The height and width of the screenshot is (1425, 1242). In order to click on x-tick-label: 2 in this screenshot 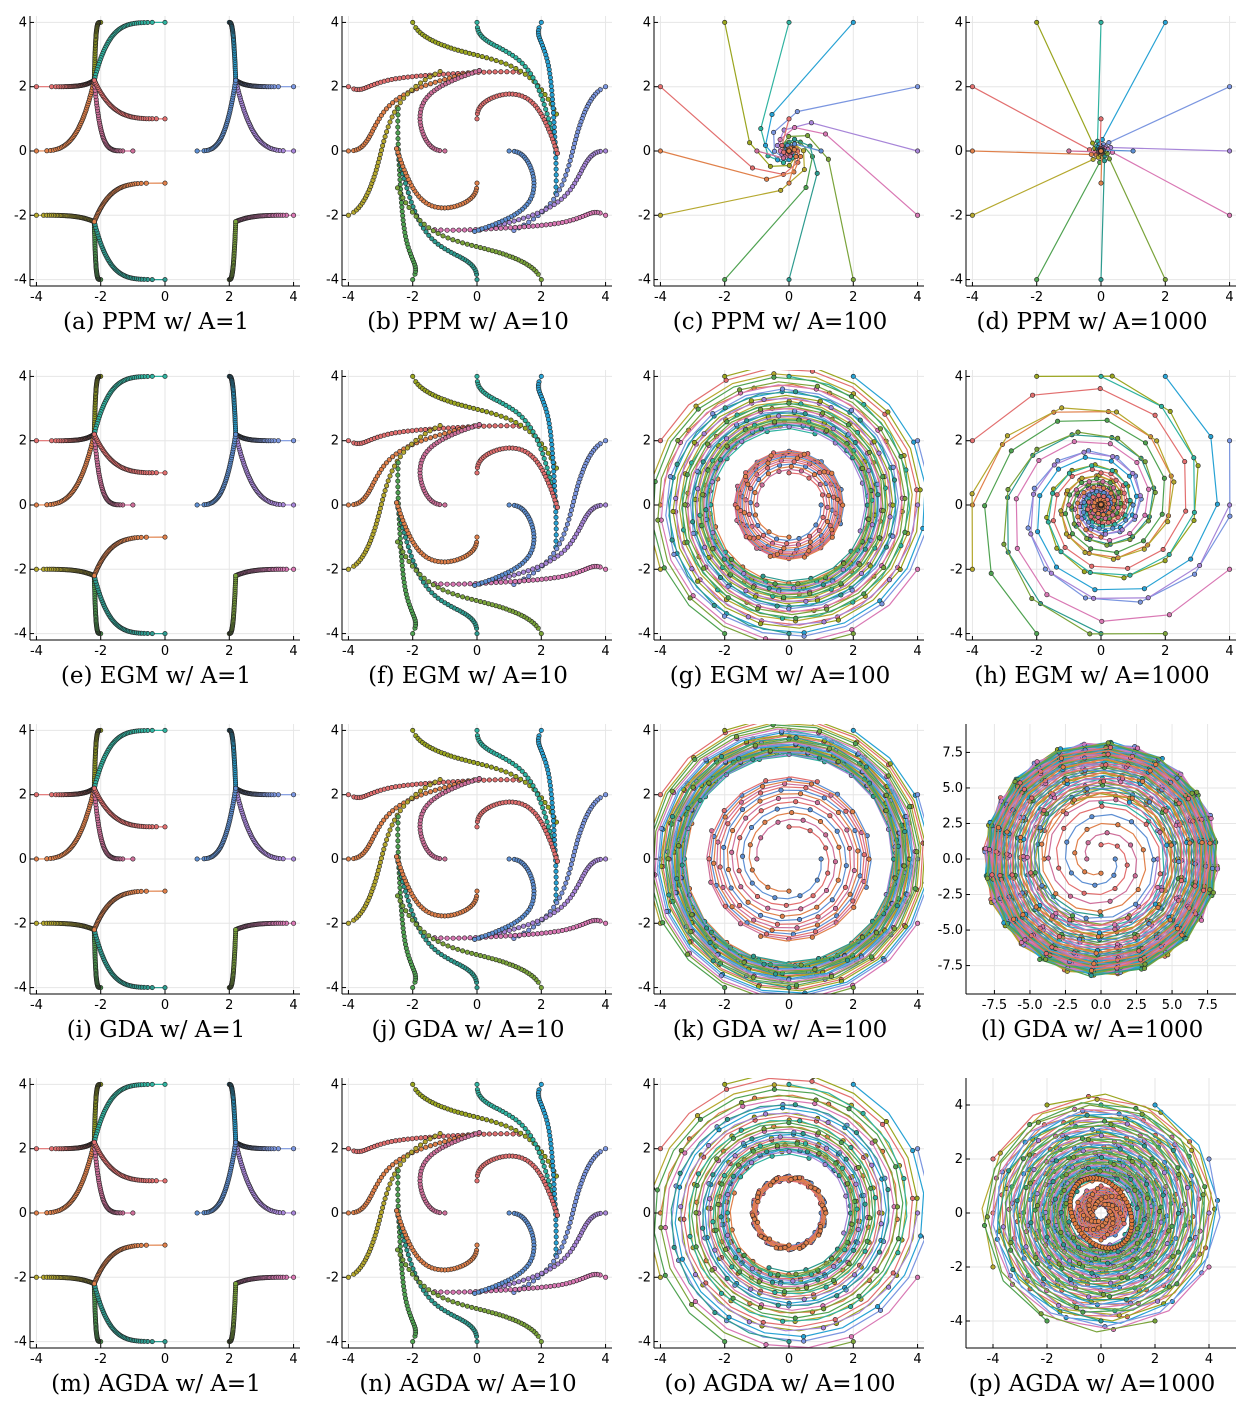, I will do `click(1165, 651)`.